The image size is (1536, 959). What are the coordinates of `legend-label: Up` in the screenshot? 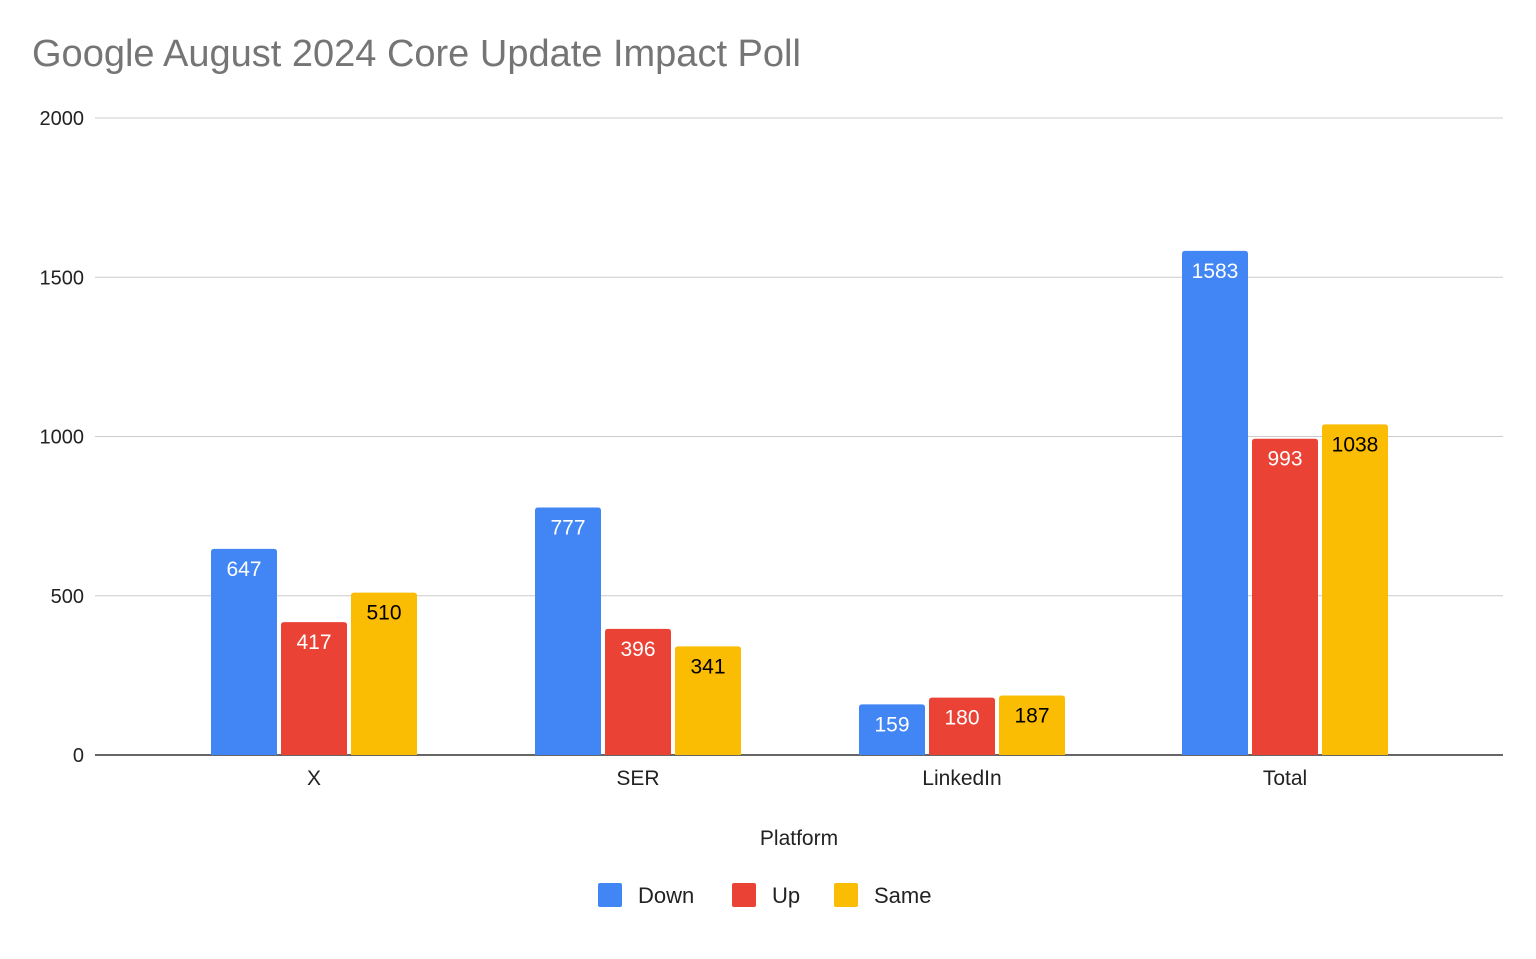 It's located at (786, 895).